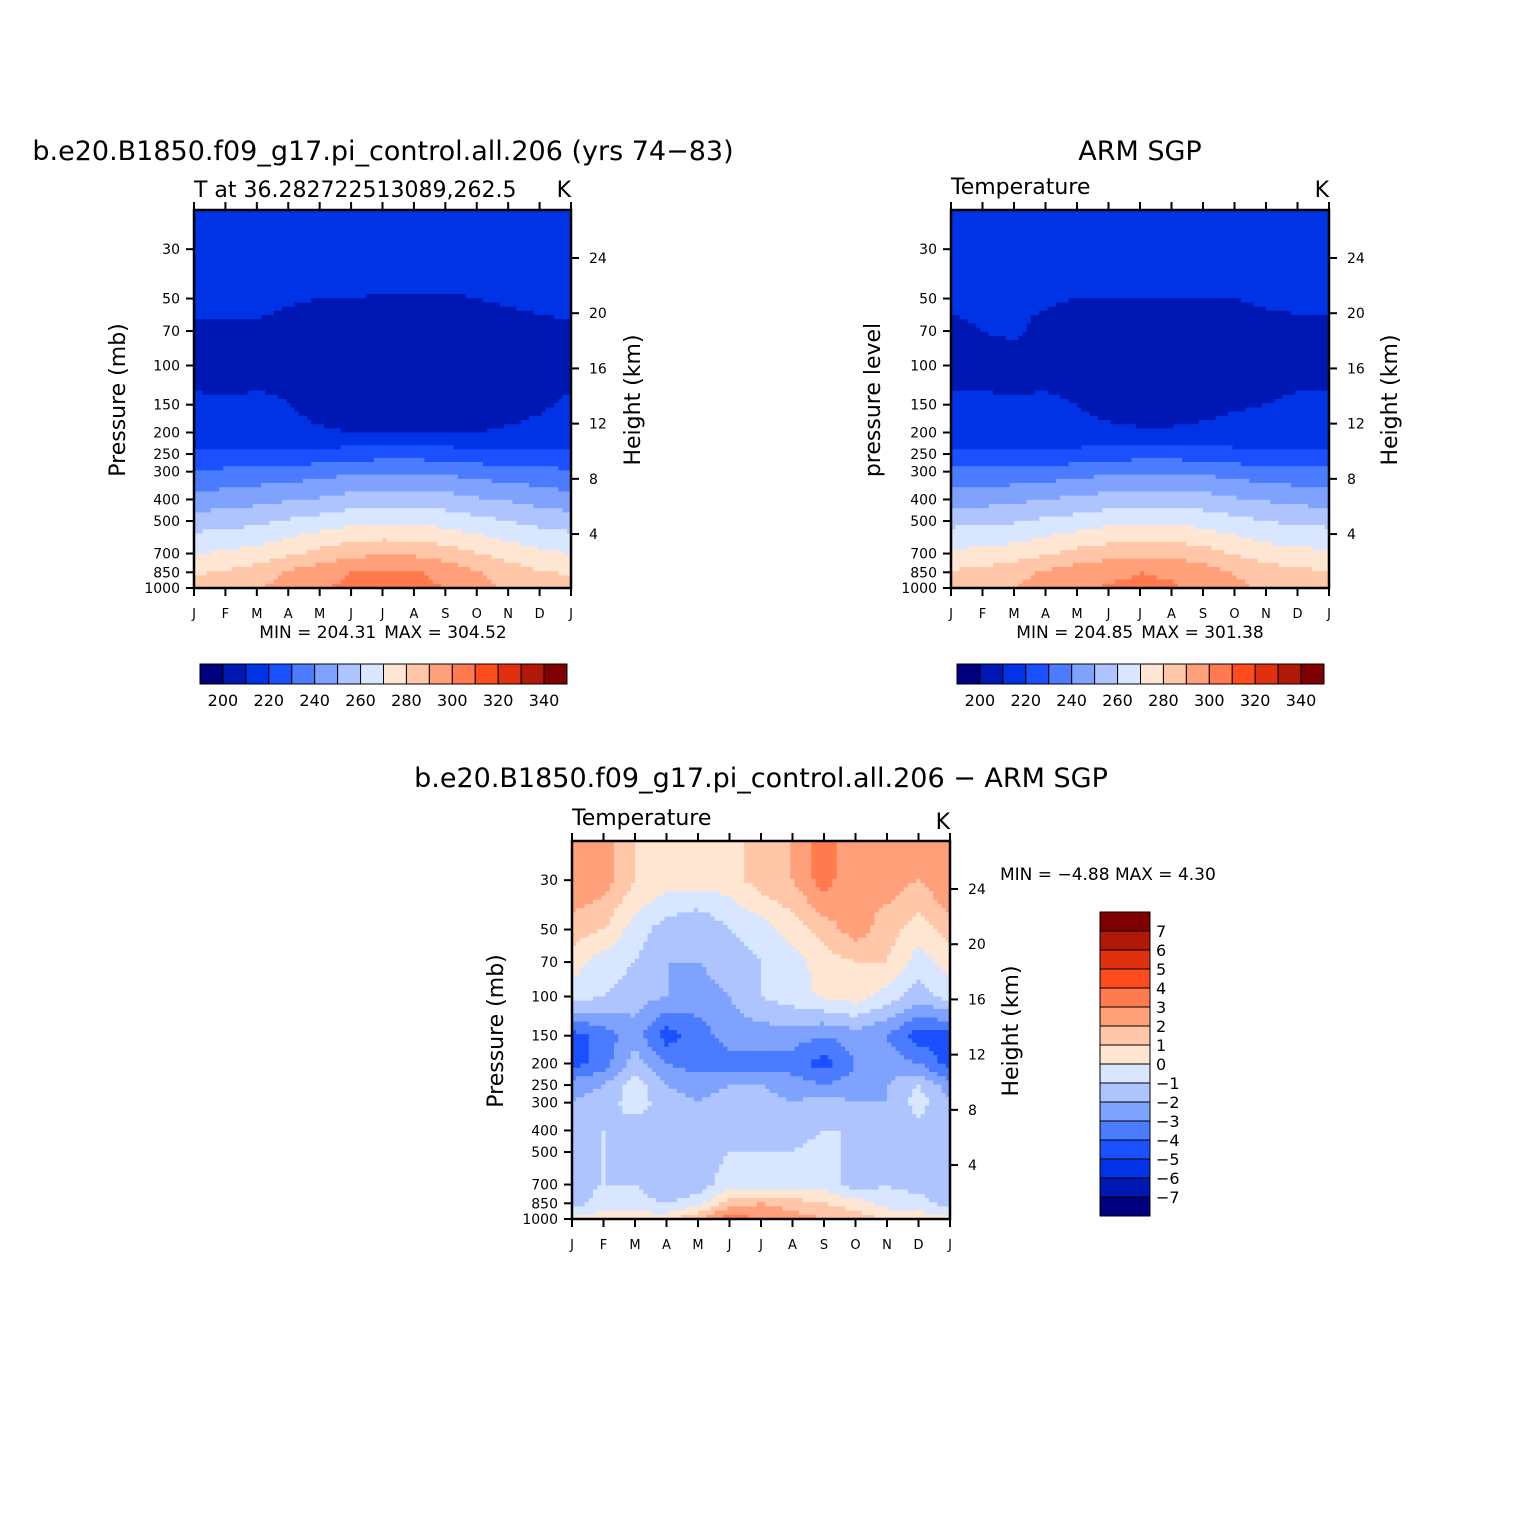 The image size is (1524, 1524). I want to click on y-tick-label: 100, so click(166, 367).